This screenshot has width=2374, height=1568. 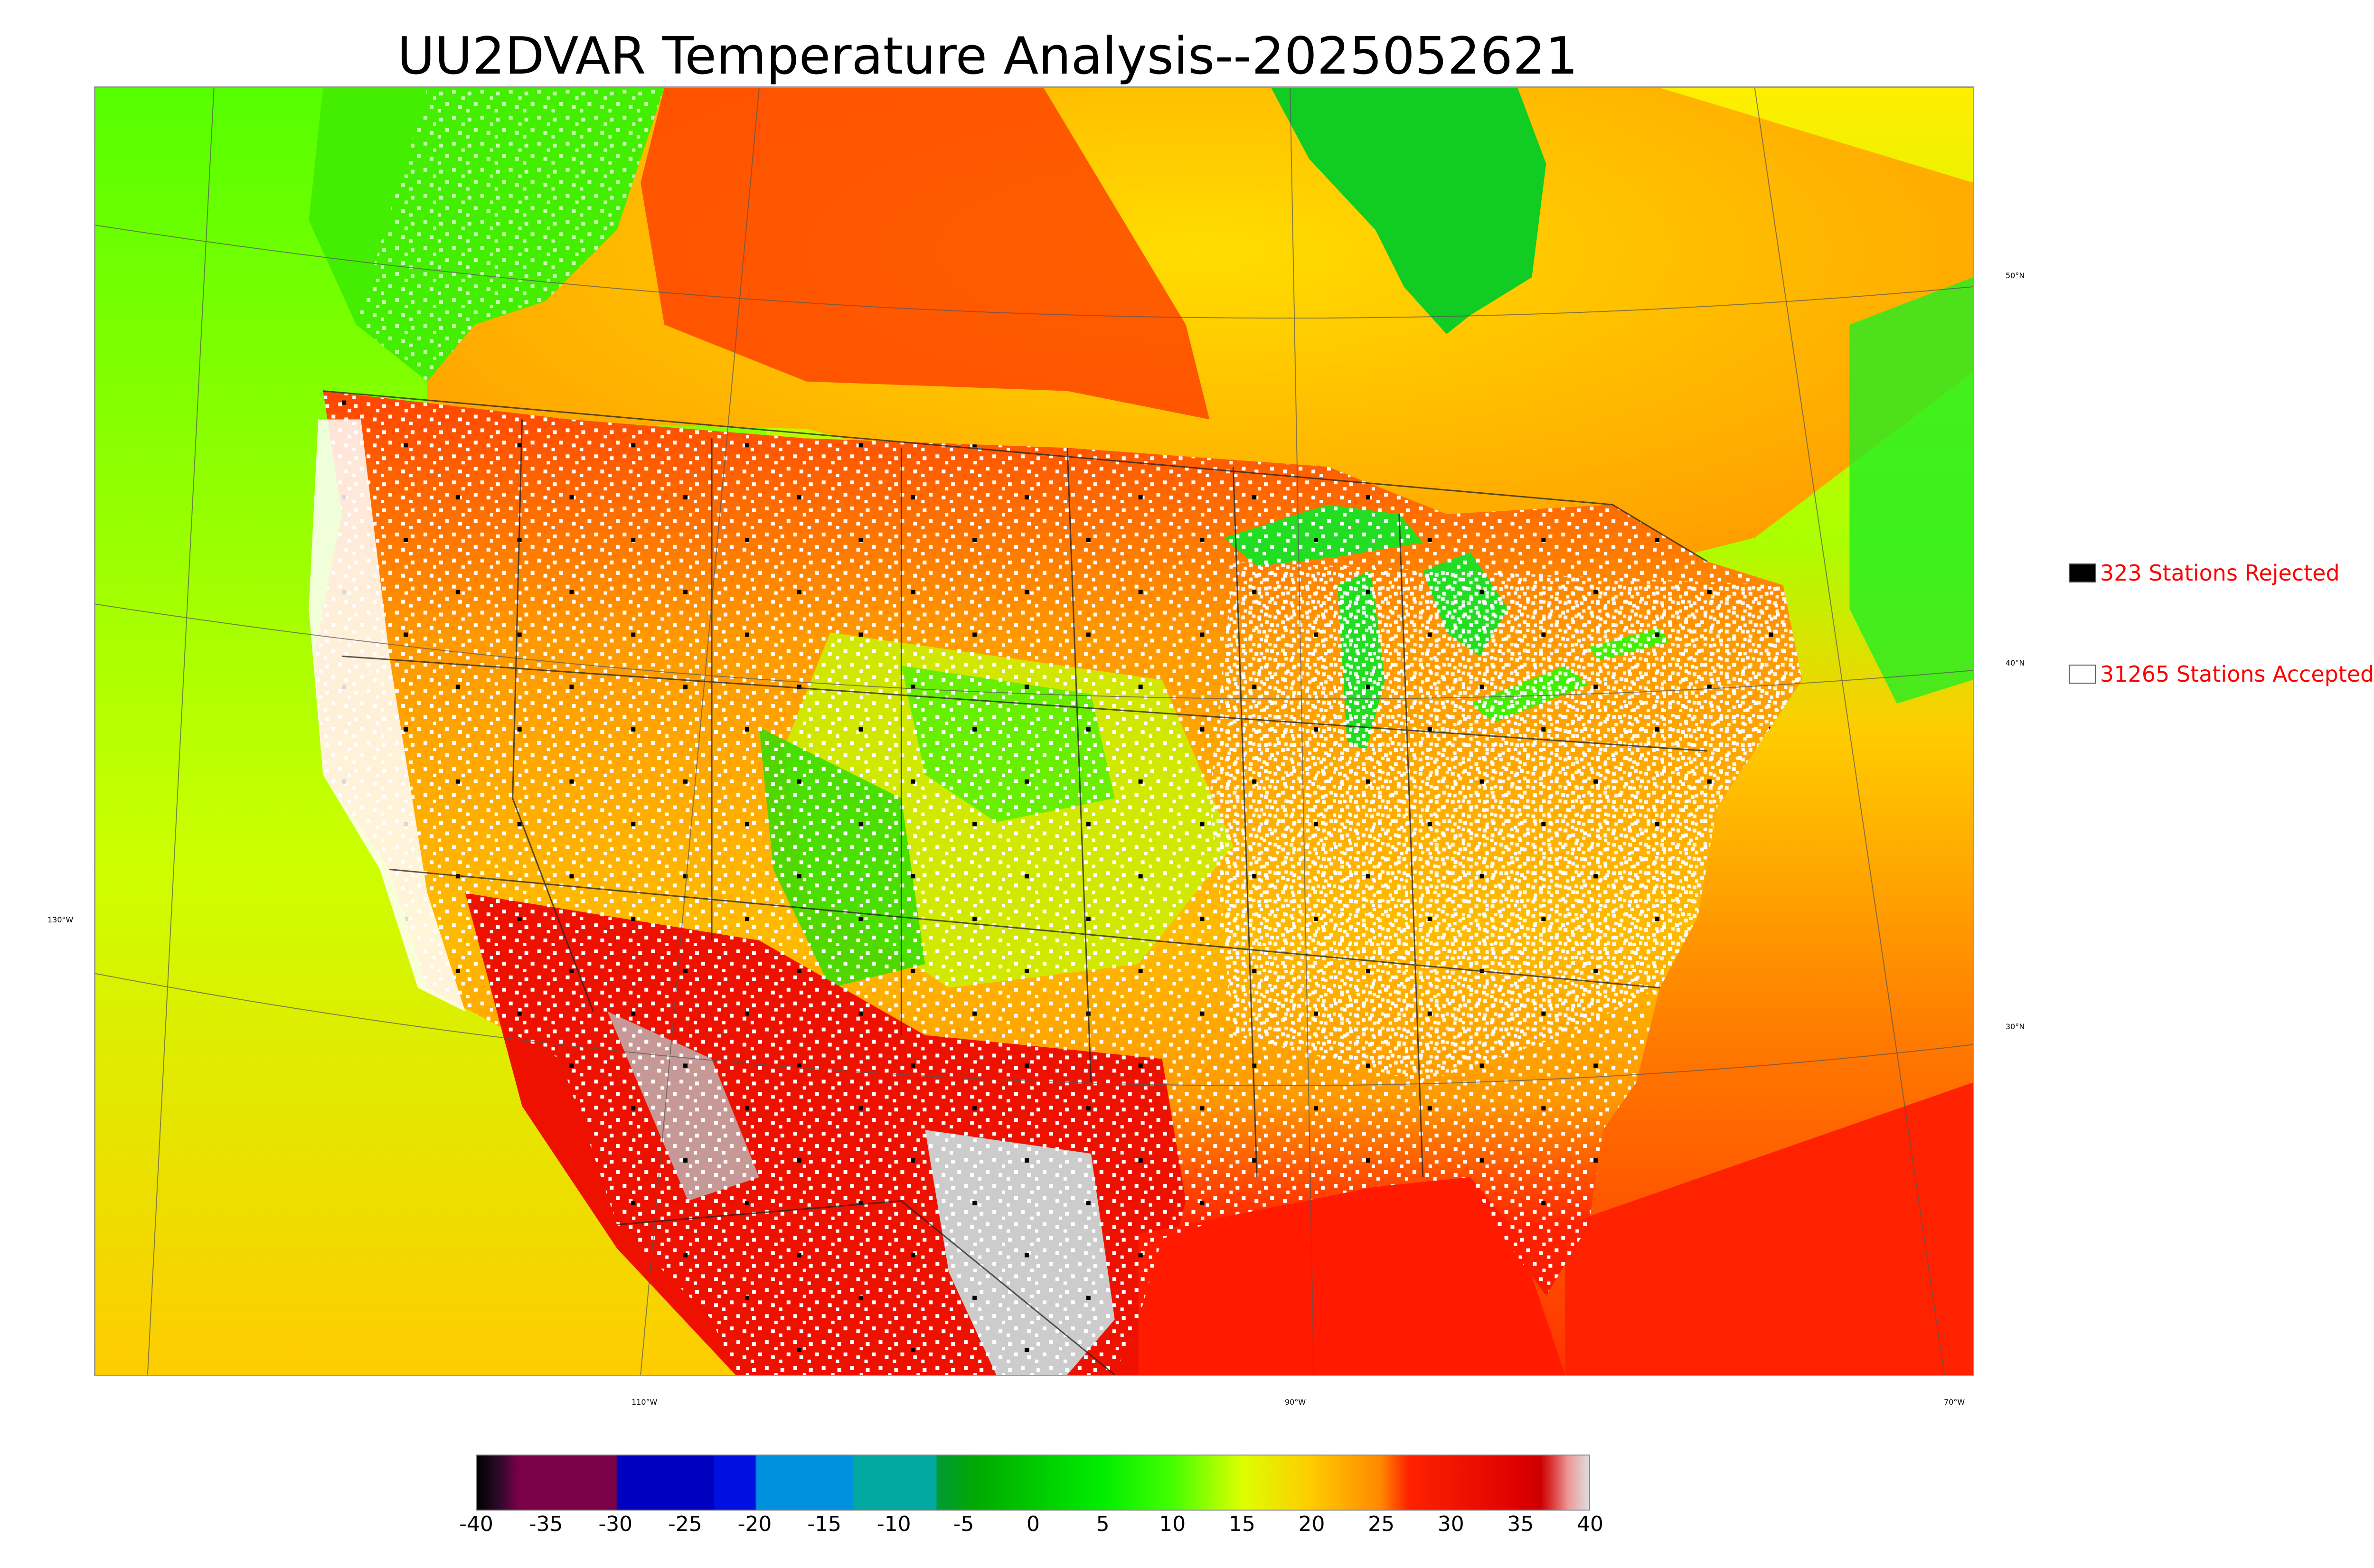 What do you see at coordinates (824, 1524) in the screenshot?
I see `colorbar-tick: -15` at bounding box center [824, 1524].